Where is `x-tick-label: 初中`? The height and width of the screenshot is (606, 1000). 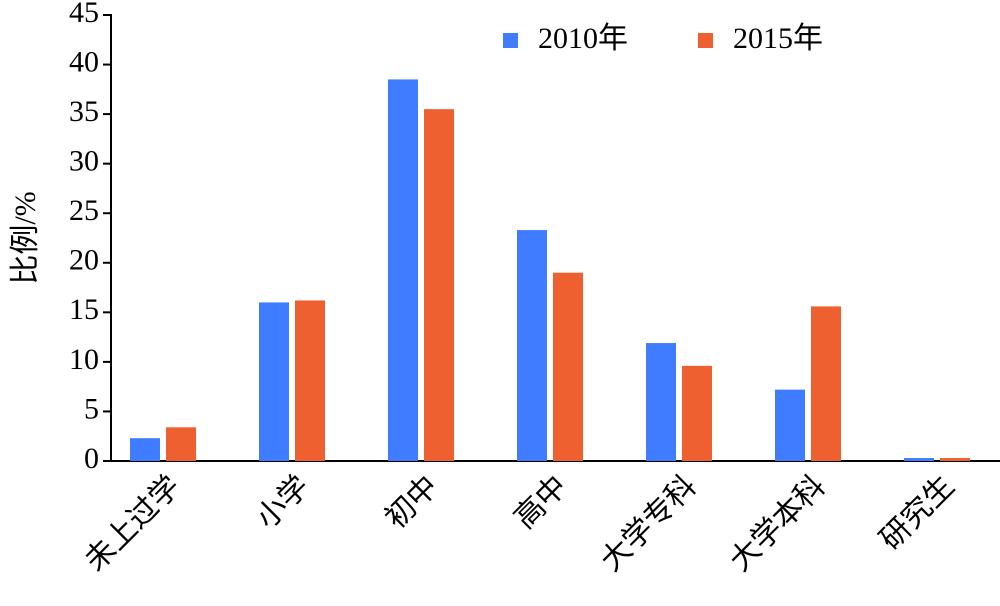 x-tick-label: 初中 is located at coordinates (412, 502).